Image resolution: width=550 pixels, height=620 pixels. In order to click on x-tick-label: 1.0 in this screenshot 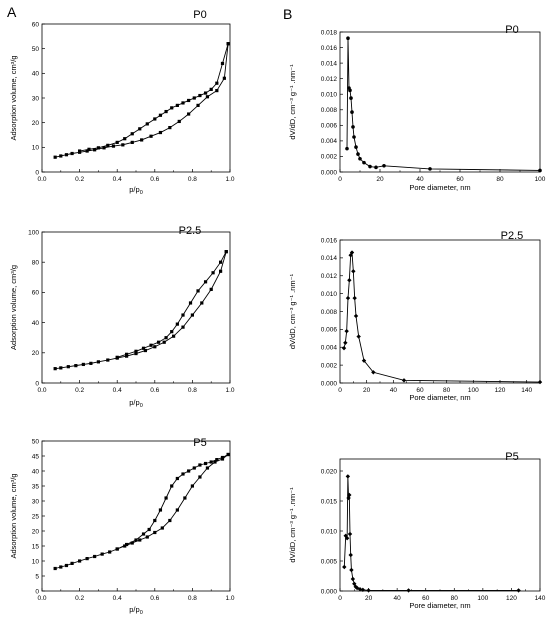, I will do `click(229, 390)`.